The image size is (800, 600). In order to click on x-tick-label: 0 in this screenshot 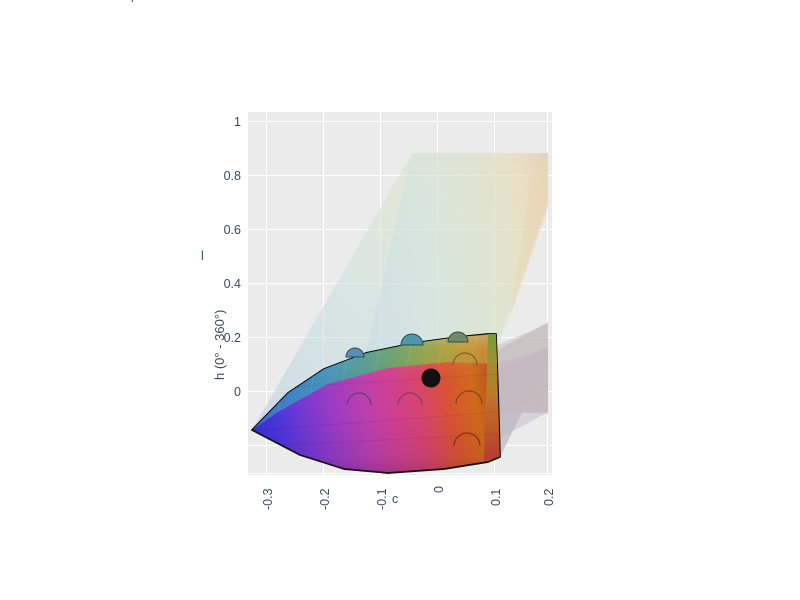, I will do `click(439, 489)`.